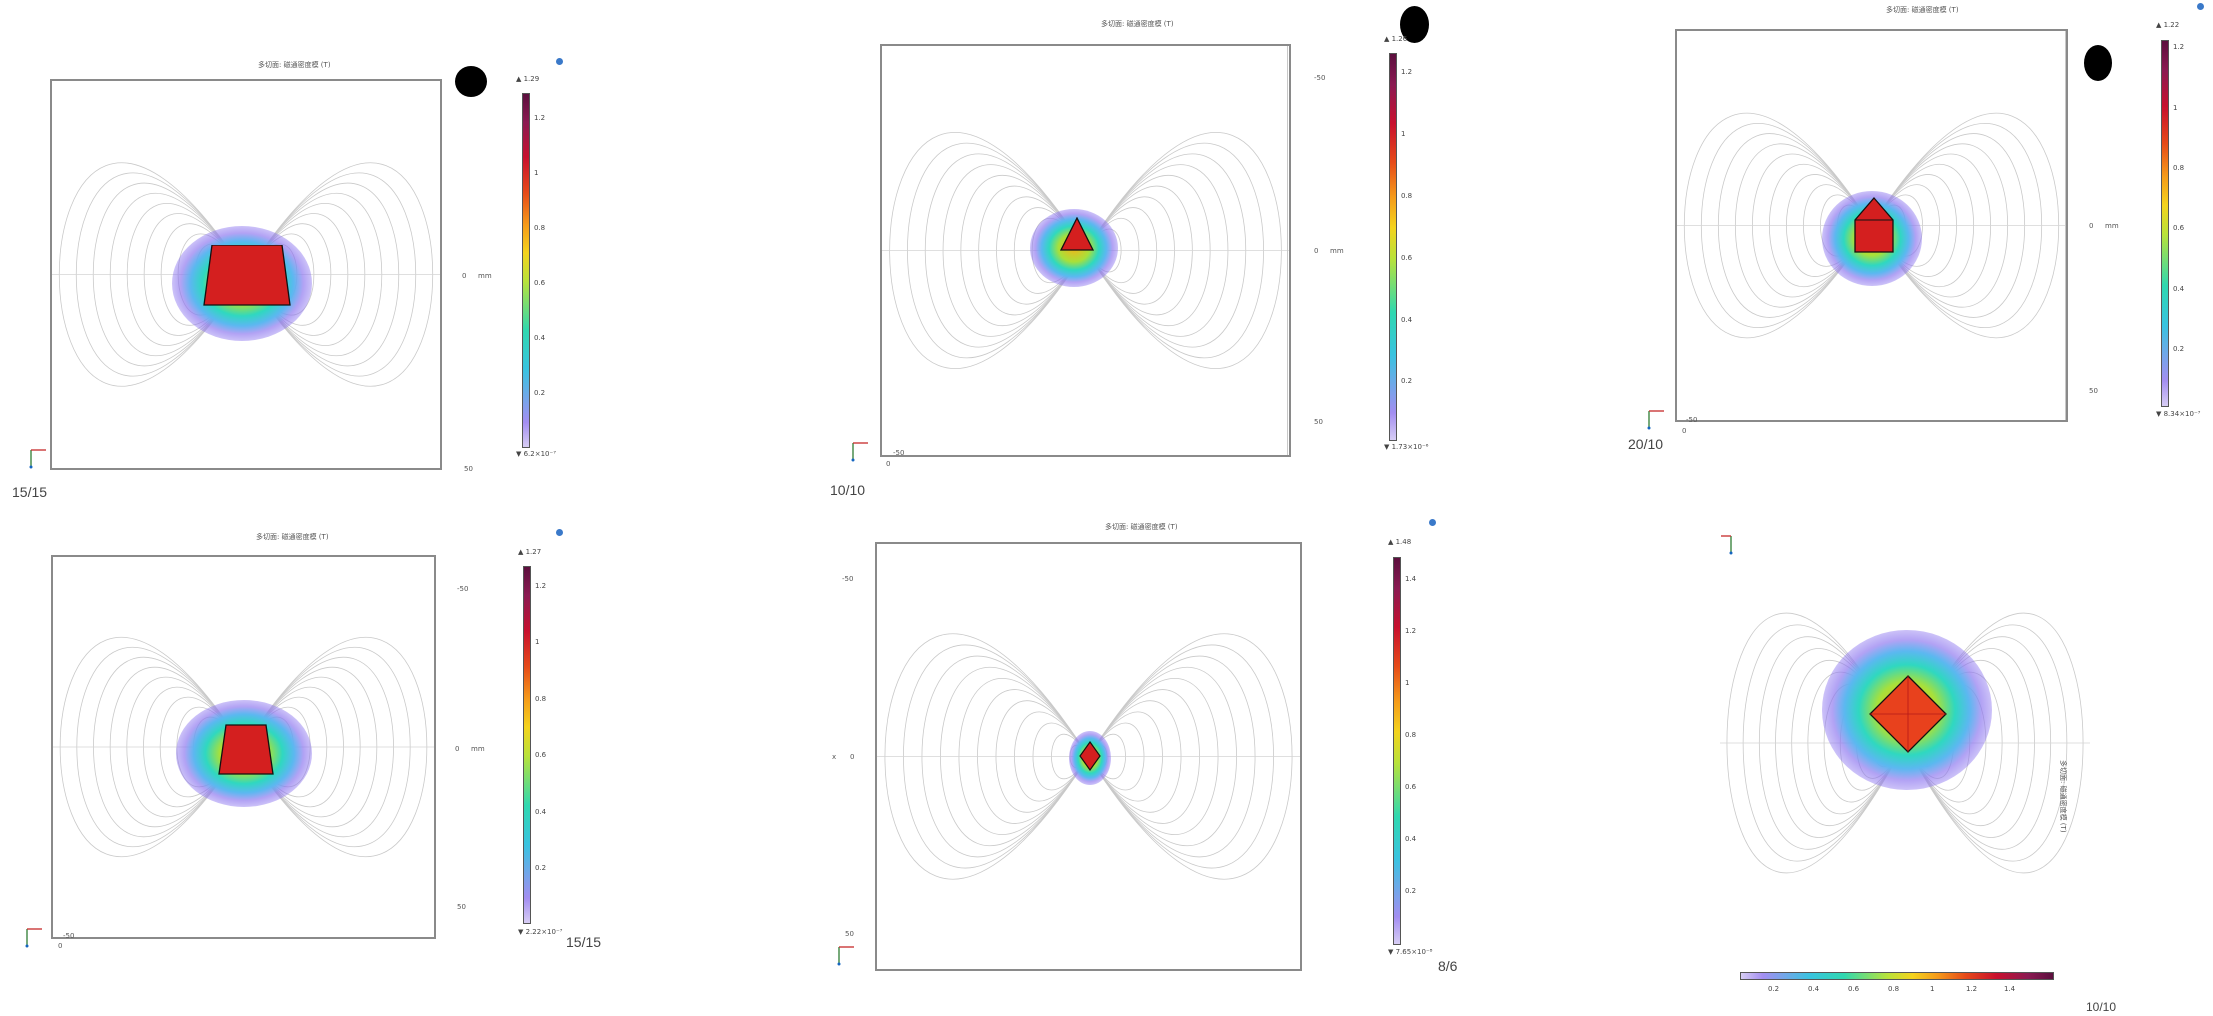  I want to click on rotated-title: 多切面: 磁通密度模 (T), so click(2063, 796).